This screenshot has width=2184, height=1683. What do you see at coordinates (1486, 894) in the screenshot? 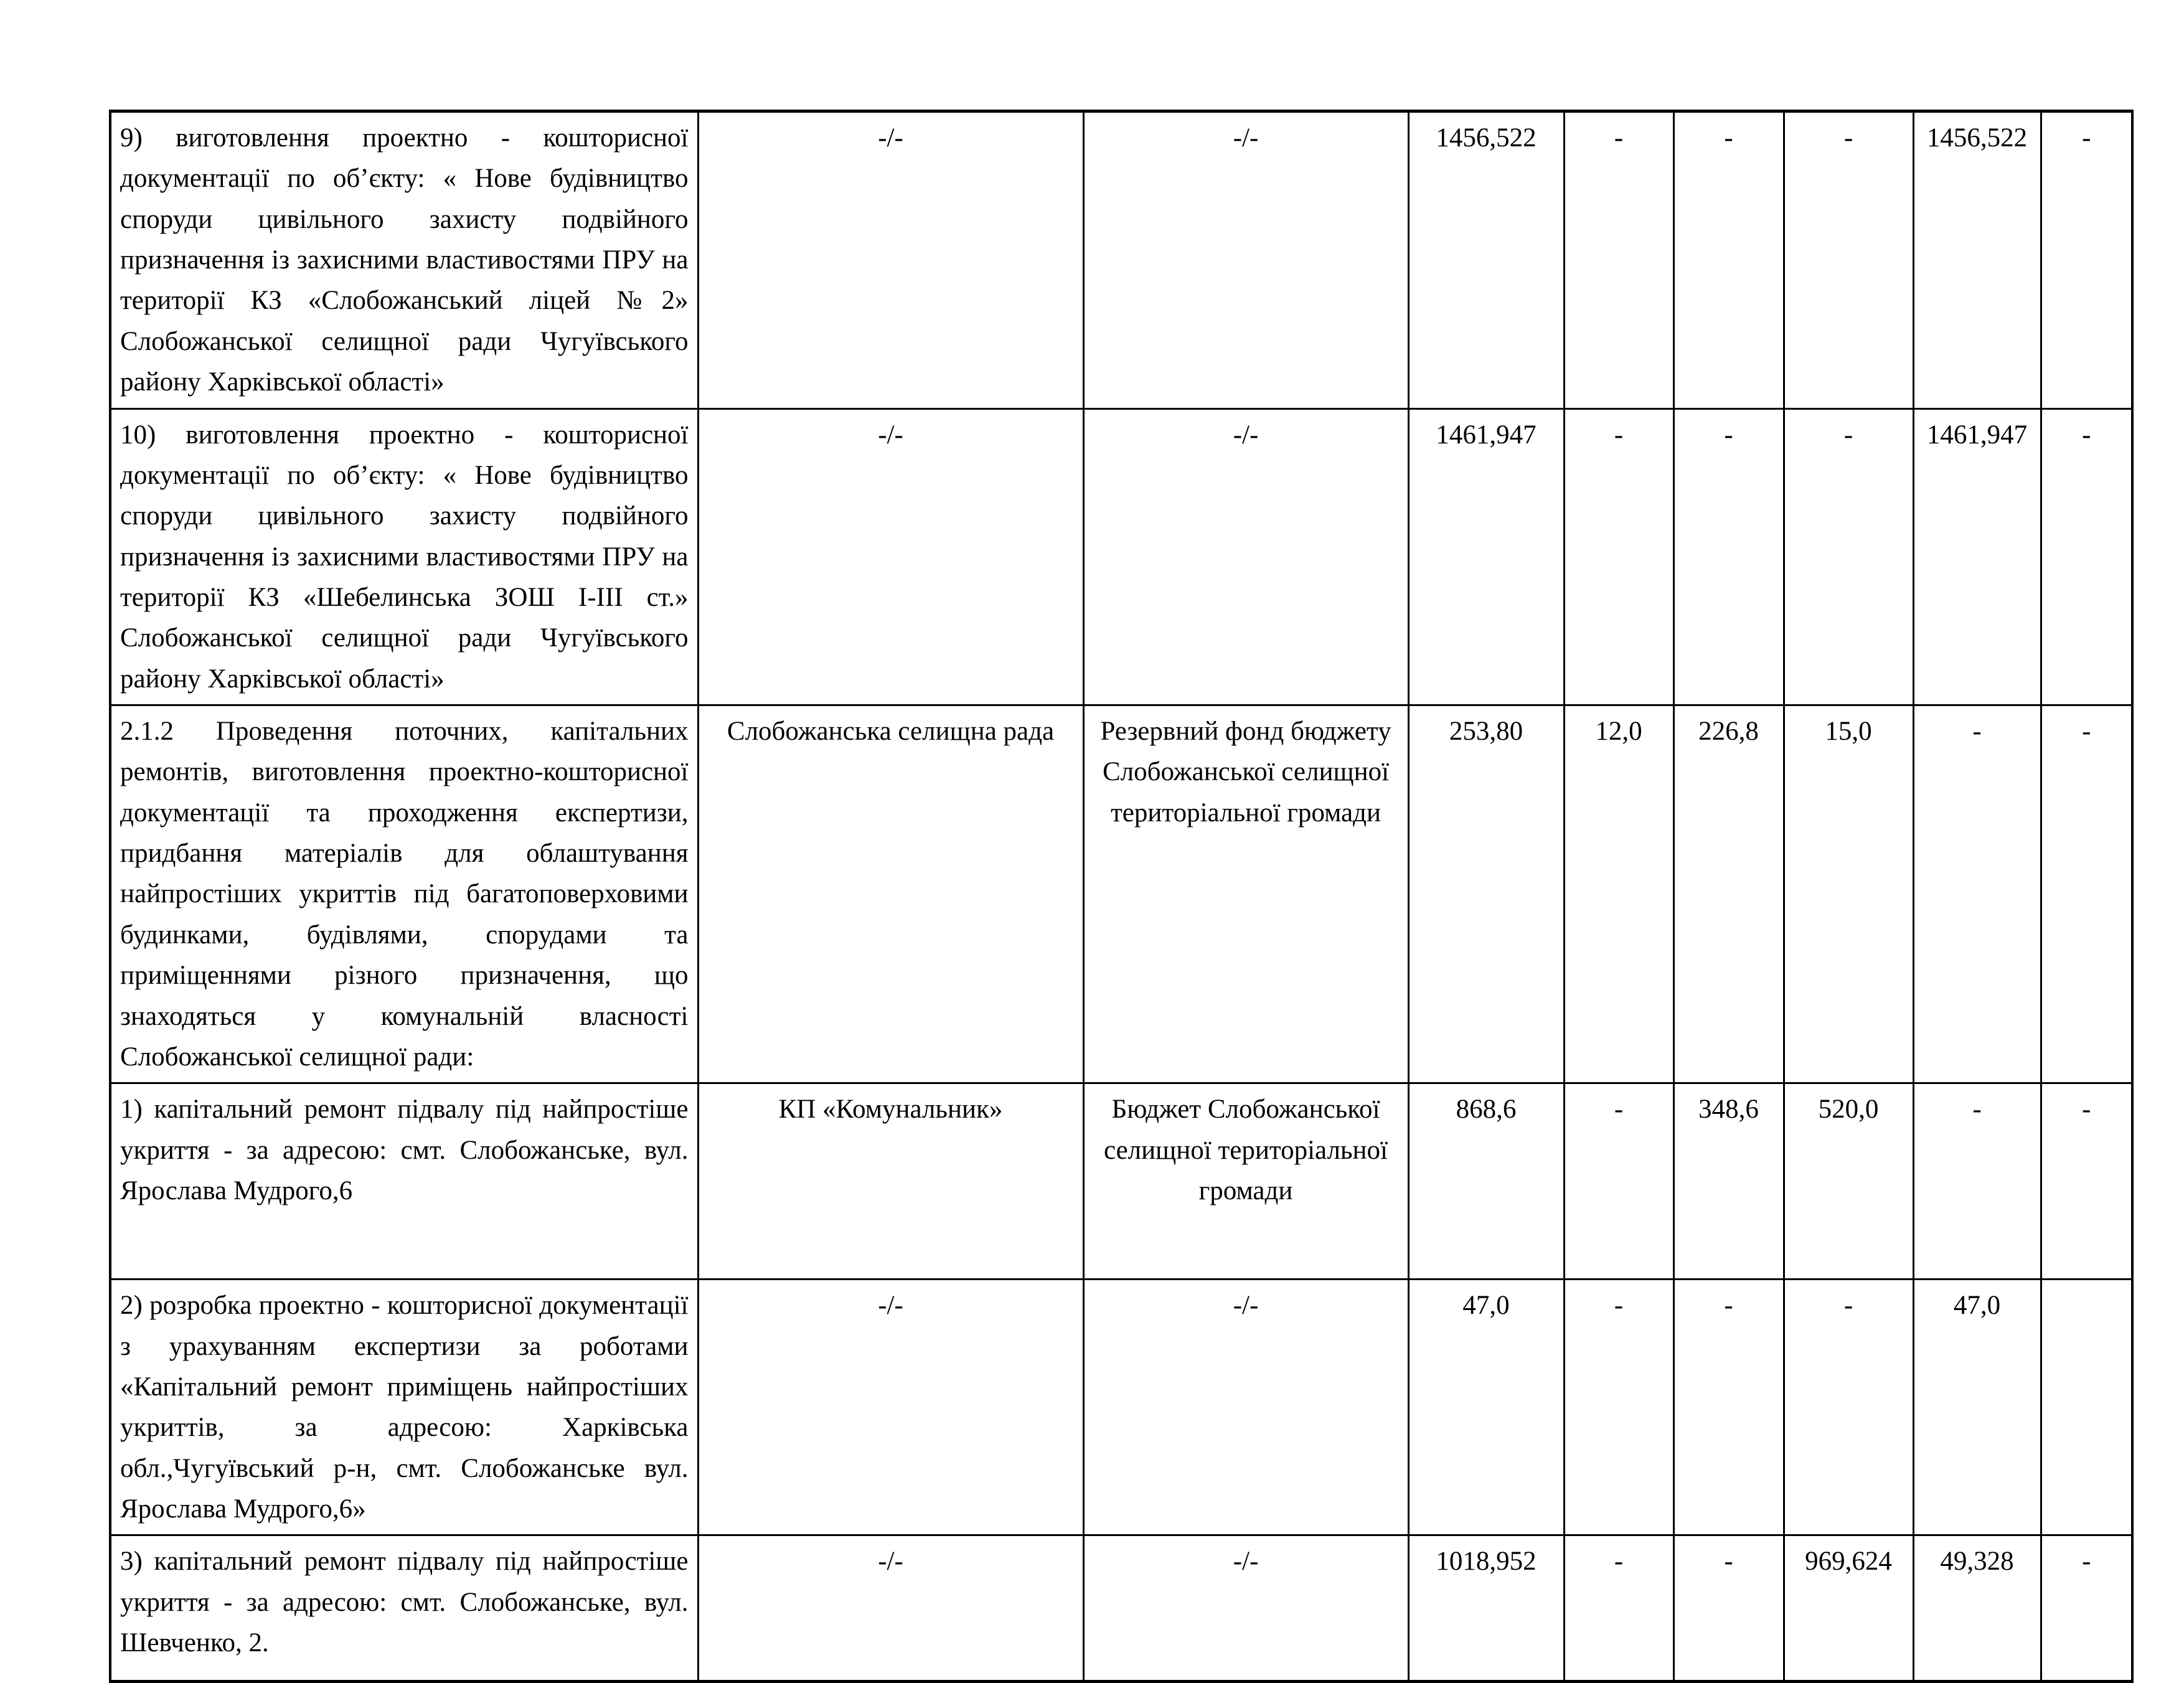
I see `cell-total: 253,80` at bounding box center [1486, 894].